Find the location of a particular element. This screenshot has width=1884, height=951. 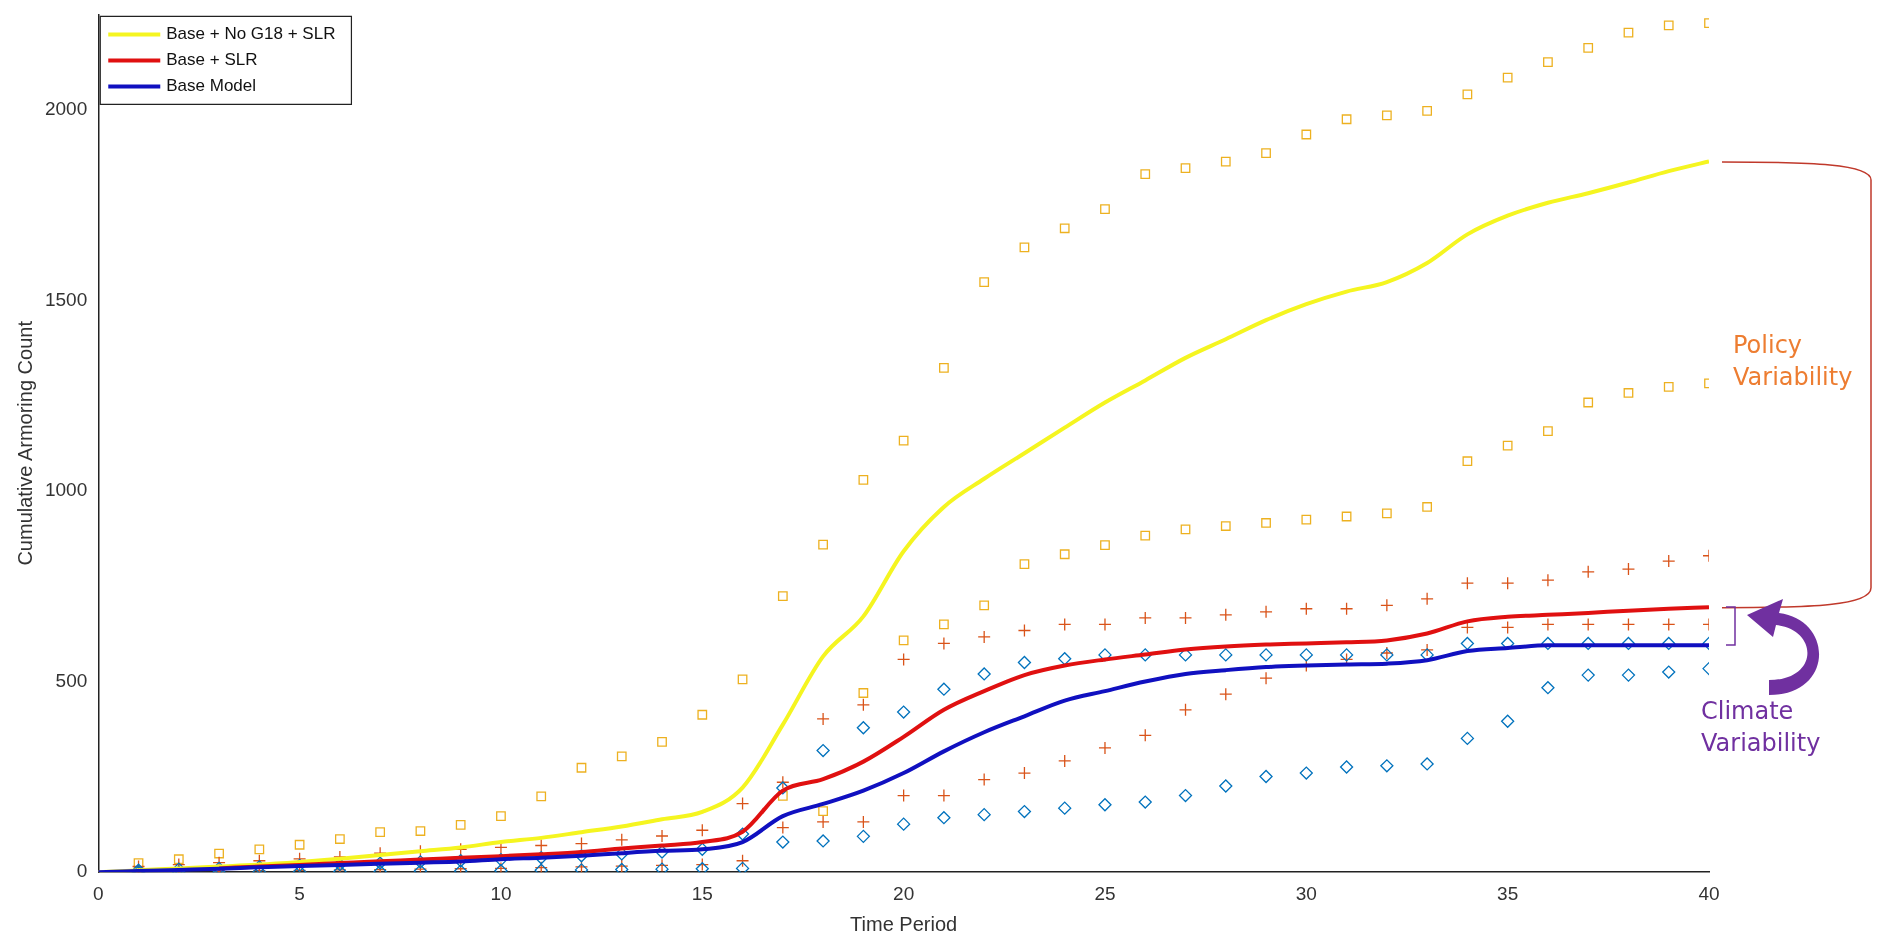

y-tick-label: 500 is located at coordinates (71, 680).